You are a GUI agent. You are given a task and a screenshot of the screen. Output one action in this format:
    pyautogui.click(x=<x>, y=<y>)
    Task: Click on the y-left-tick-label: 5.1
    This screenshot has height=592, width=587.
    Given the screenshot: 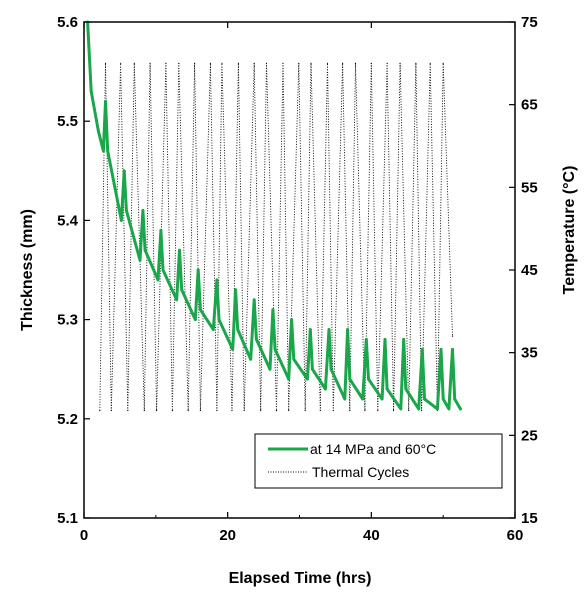 What is the action you would take?
    pyautogui.click(x=67, y=518)
    